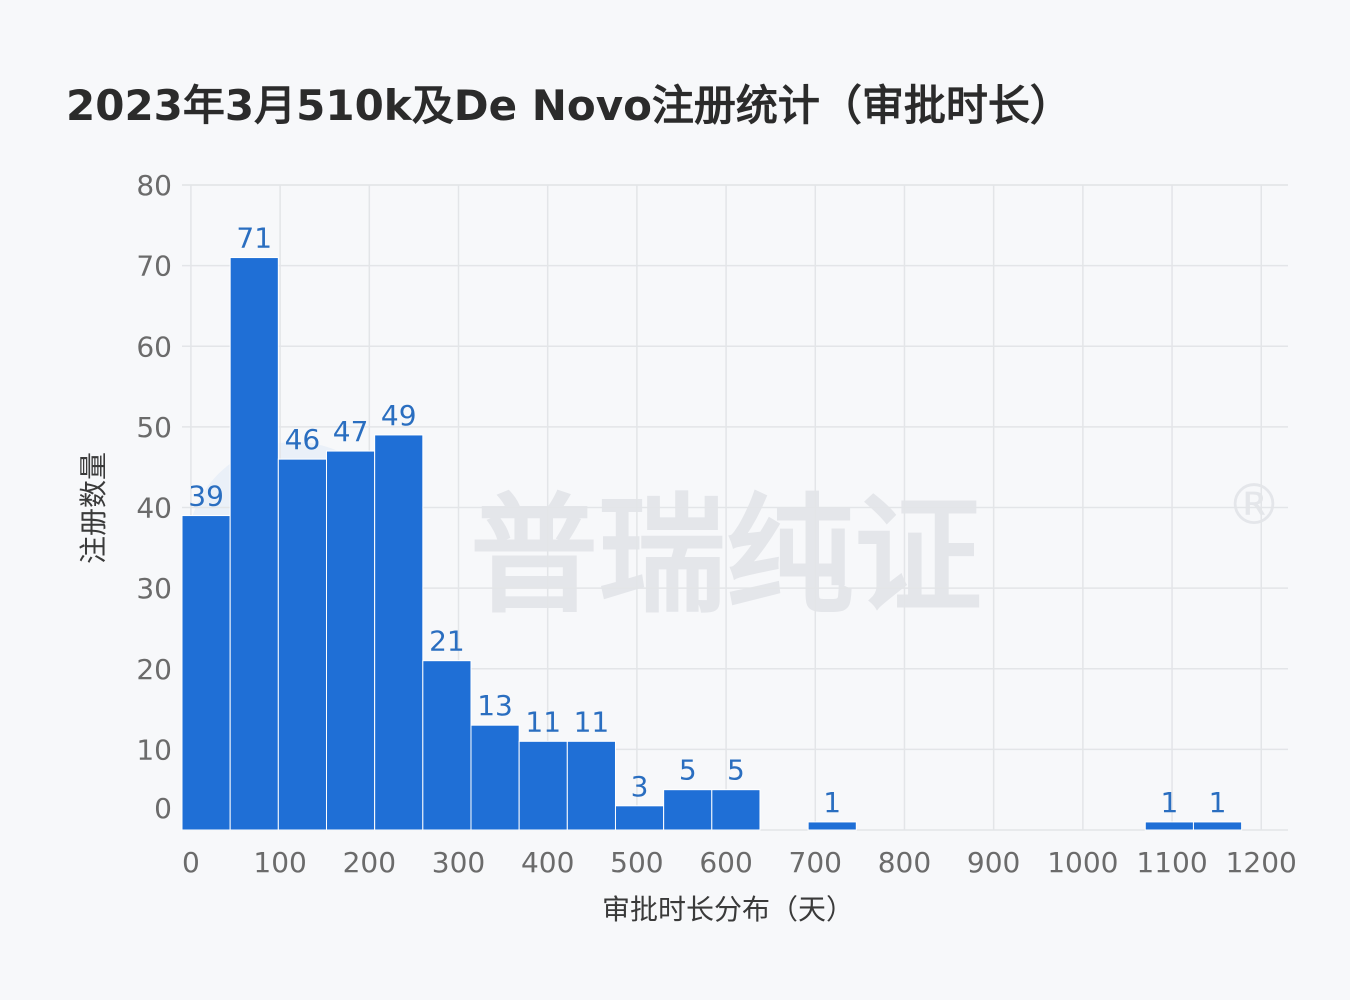 The width and height of the screenshot is (1350, 1000). I want to click on bar-value-label: 13, so click(495, 705).